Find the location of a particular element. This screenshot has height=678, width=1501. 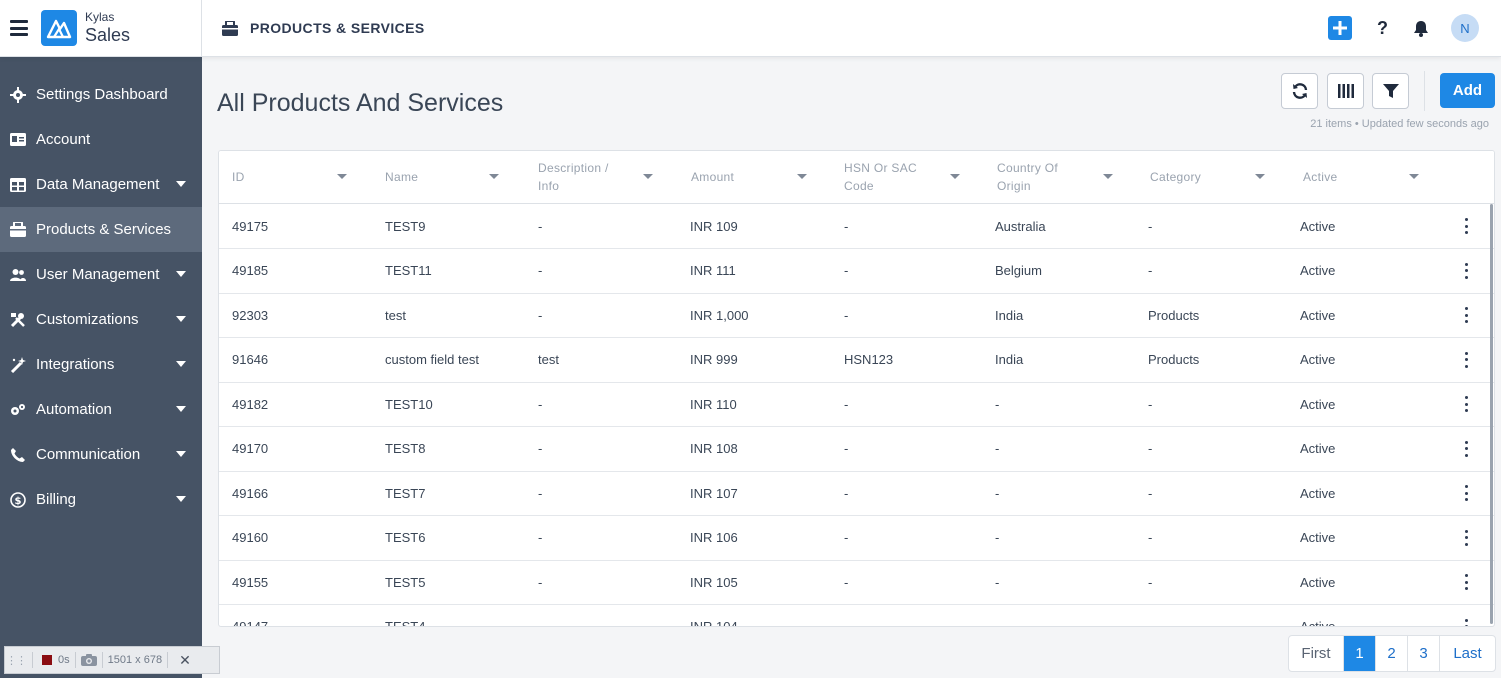

sidebar-item-label: User Management is located at coordinates (98, 274).